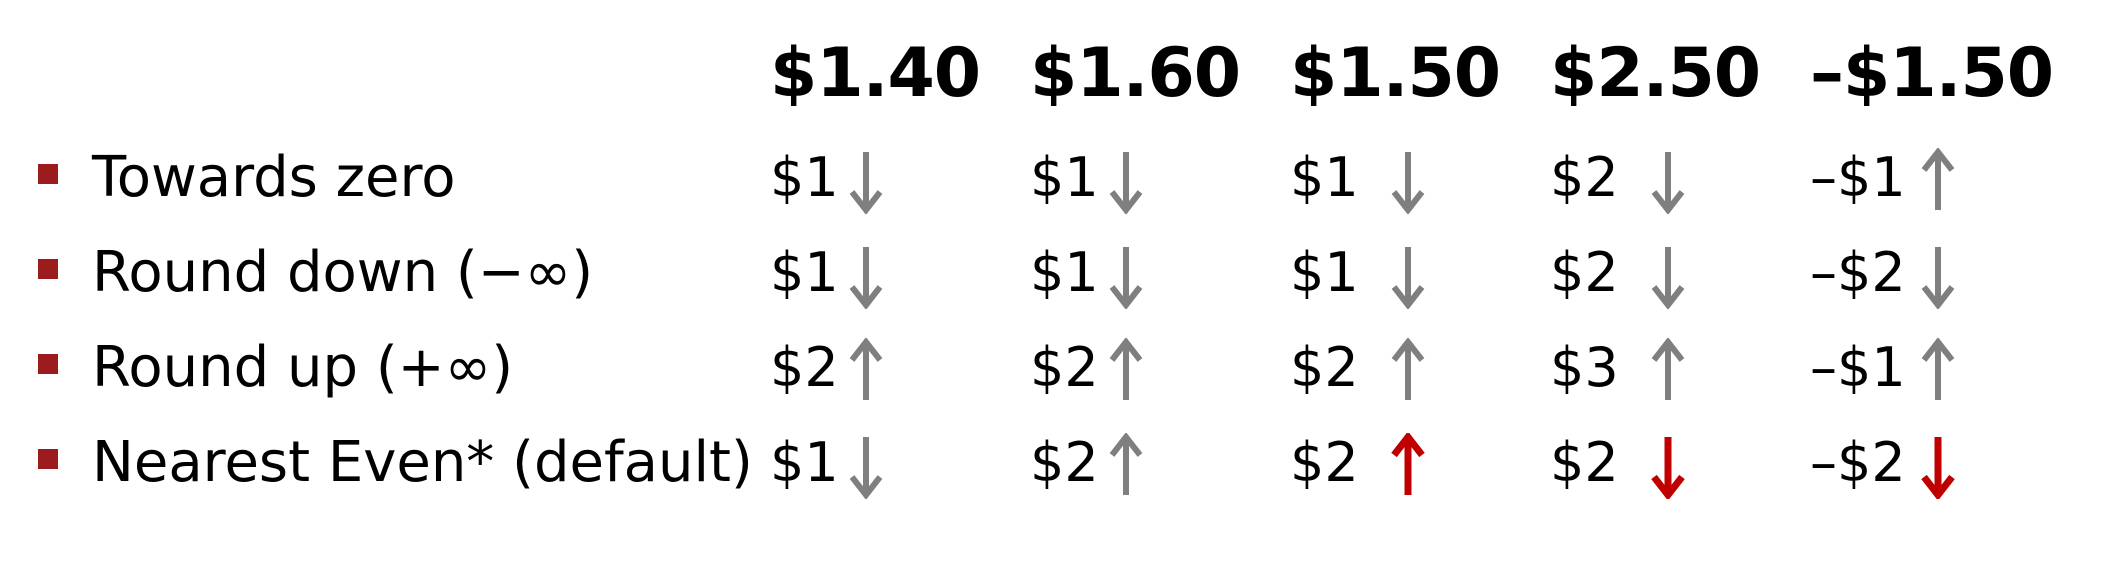  Describe the element at coordinates (1932, 73) in the screenshot. I see `column-header: –$1.50` at that location.